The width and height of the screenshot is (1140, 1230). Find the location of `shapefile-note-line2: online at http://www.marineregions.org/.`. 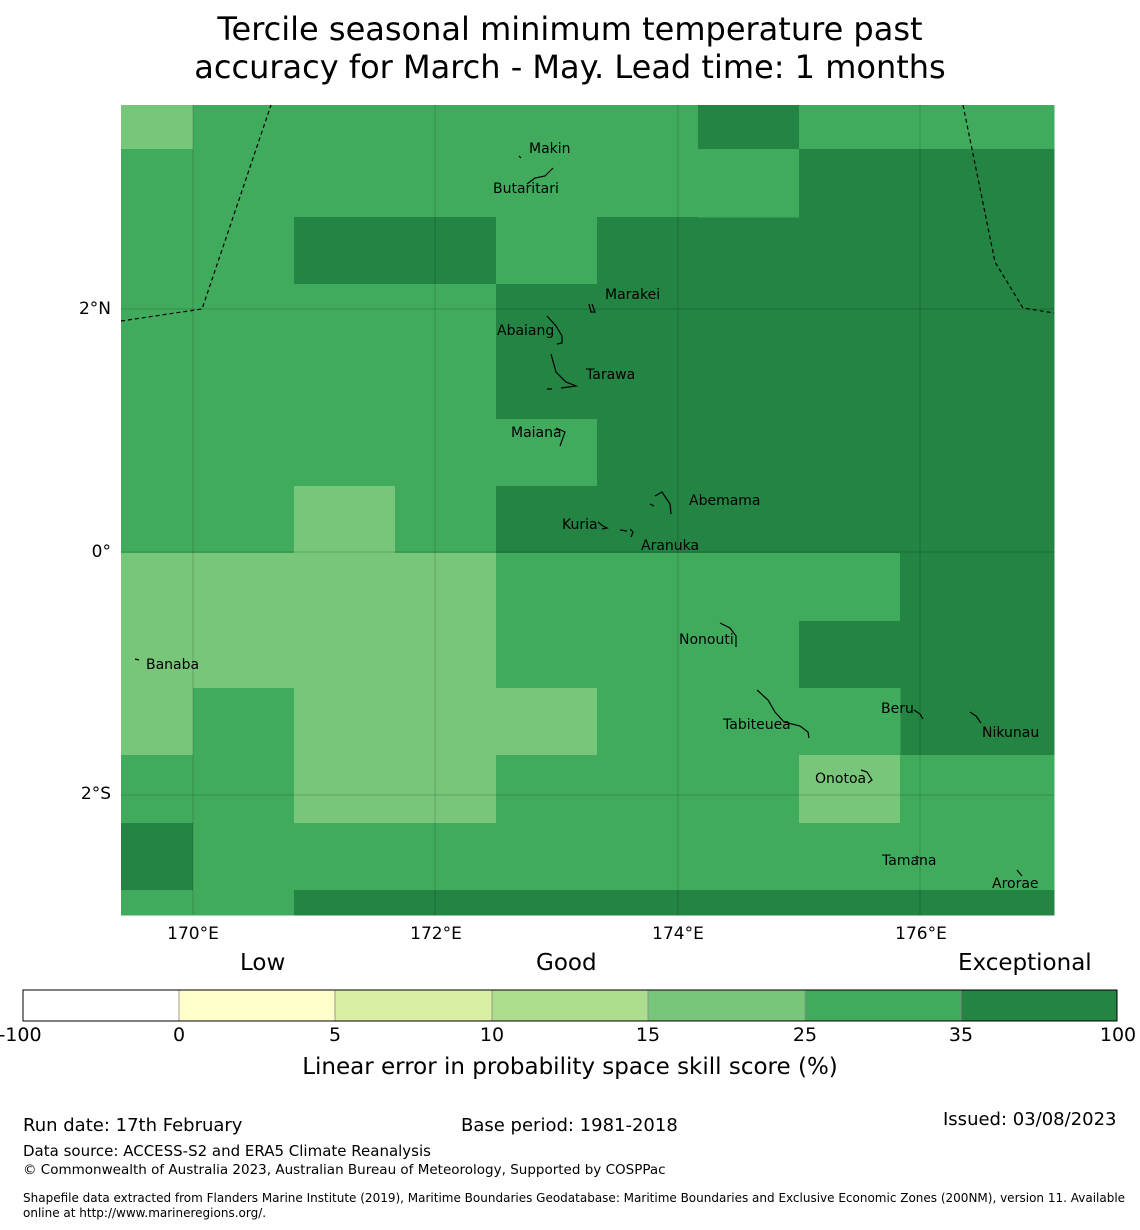

shapefile-note-line2: online at http://www.marineregions.org/. is located at coordinates (145, 1213).